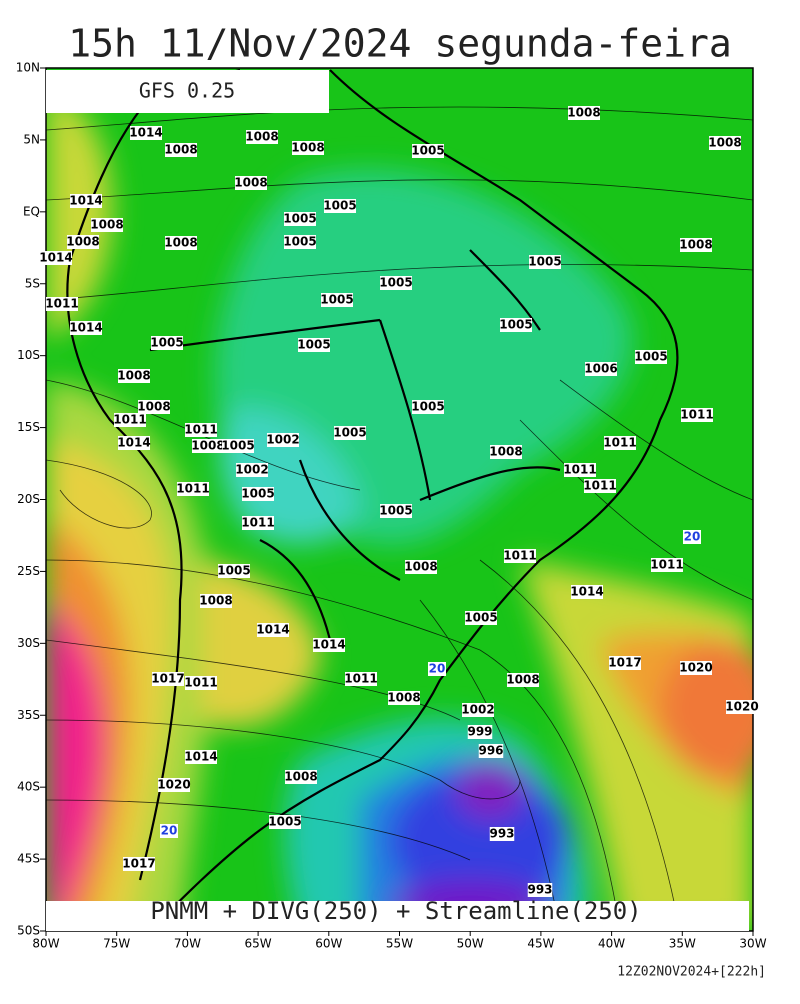 The image size is (800, 1004). I want to click on isobar-label: 1002, so click(478, 710).